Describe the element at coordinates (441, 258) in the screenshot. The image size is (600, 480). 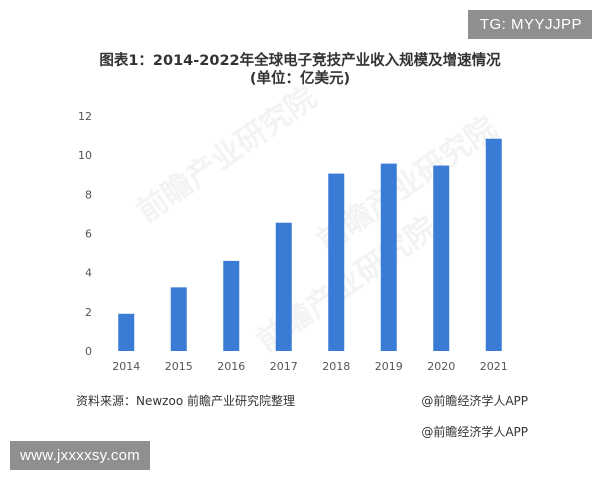
I see `bar-2020` at that location.